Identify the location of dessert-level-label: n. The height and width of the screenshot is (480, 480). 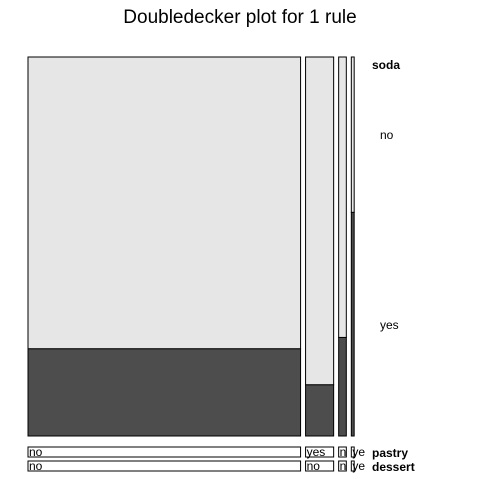
(343, 466).